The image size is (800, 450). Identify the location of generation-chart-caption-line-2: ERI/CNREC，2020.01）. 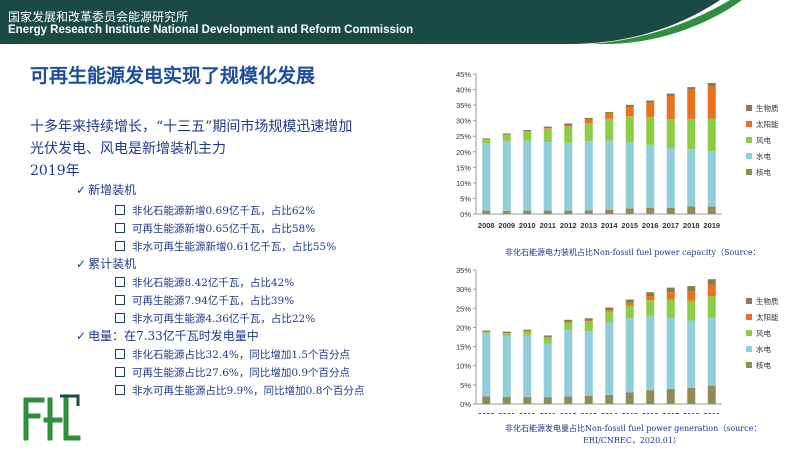
(632, 440).